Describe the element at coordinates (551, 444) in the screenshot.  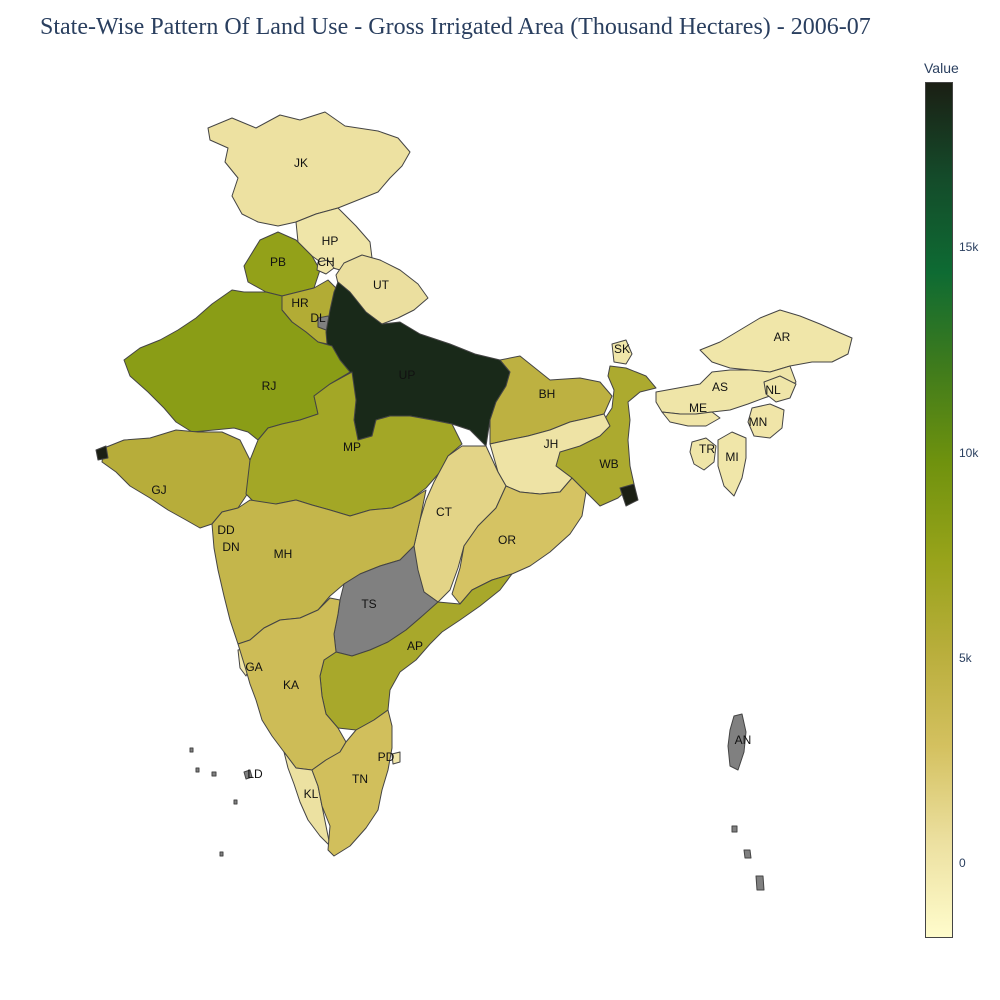
I see `label-JH: JH` at that location.